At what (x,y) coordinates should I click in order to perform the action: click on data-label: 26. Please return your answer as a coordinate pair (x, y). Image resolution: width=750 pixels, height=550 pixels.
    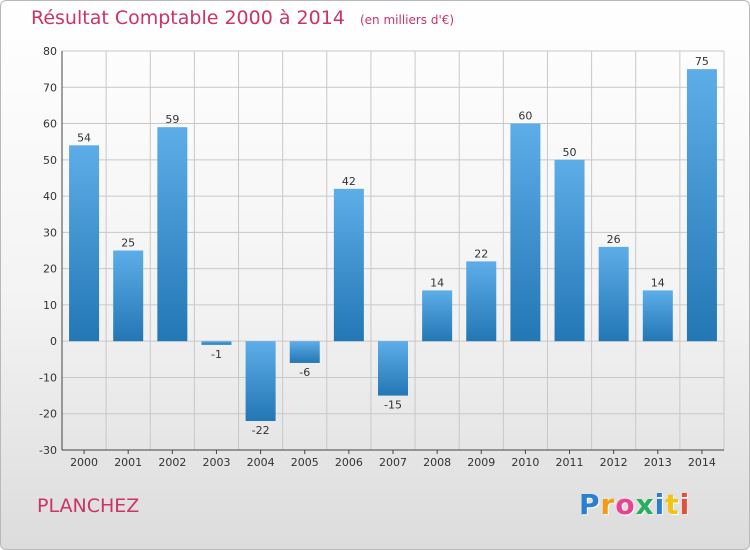
    Looking at the image, I should click on (614, 239).